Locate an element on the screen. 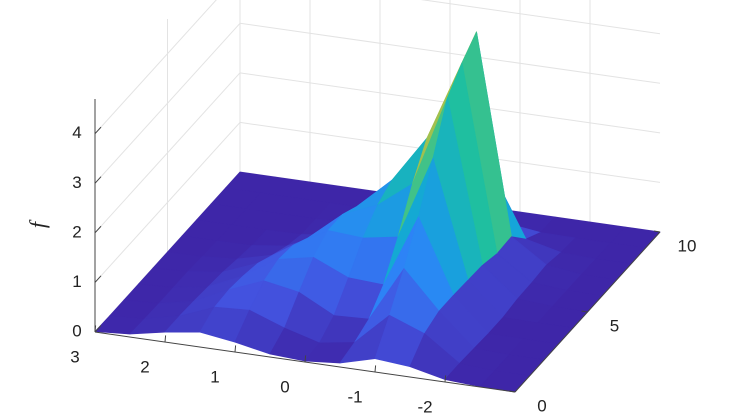  y-tick-label: 0 is located at coordinates (541, 405).